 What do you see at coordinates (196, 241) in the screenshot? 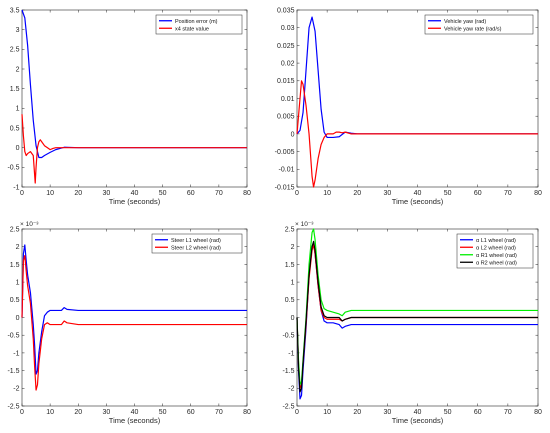
I see `legend-entry-label: Steer L1 wheel (rad)` at bounding box center [196, 241].